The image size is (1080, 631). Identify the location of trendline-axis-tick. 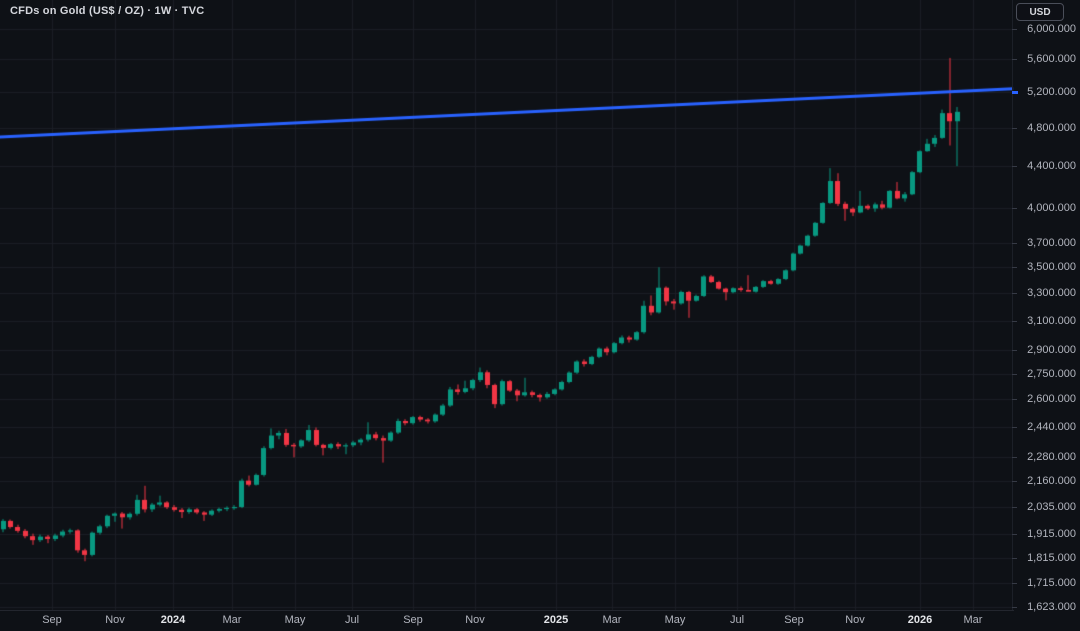
(1015, 92).